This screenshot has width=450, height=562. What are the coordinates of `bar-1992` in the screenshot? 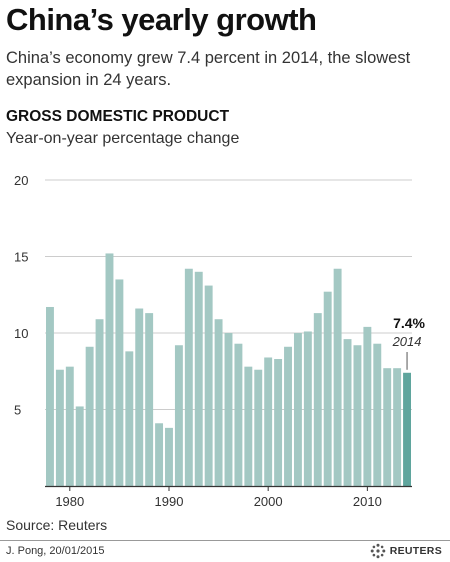 It's located at (188, 377).